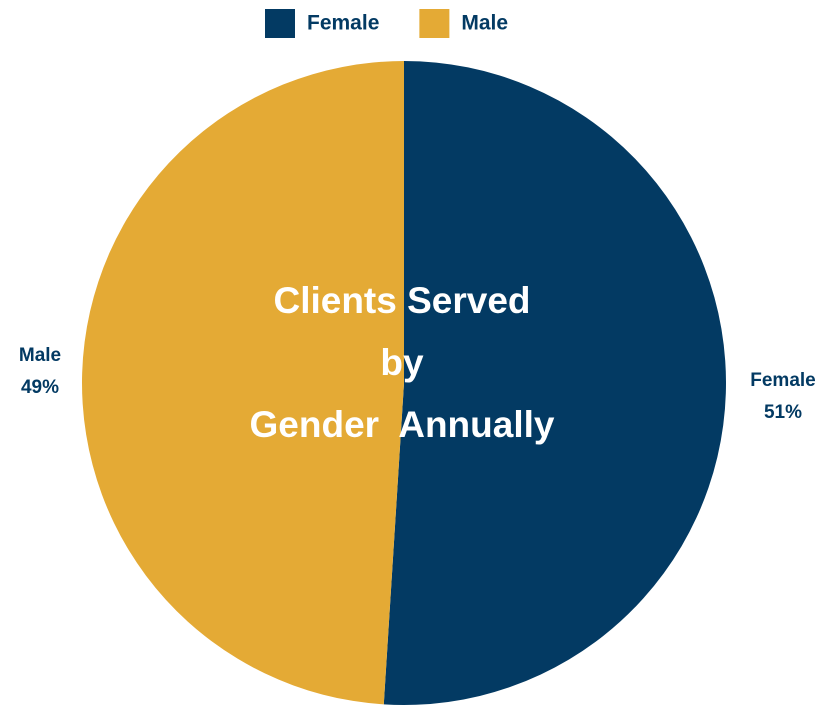 This screenshot has height=707, width=833. What do you see at coordinates (402, 362) in the screenshot?
I see `chart-title: by` at bounding box center [402, 362].